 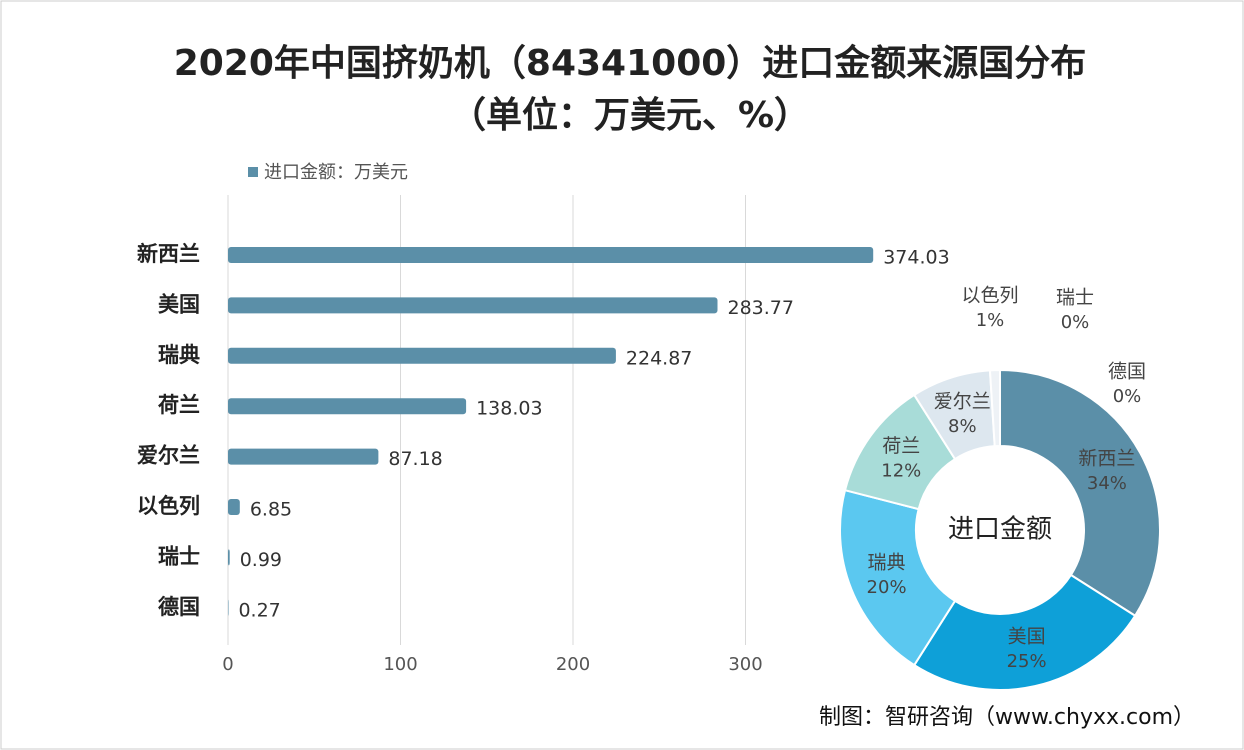 I want to click on slice-value: 34%, so click(x=1107, y=483).